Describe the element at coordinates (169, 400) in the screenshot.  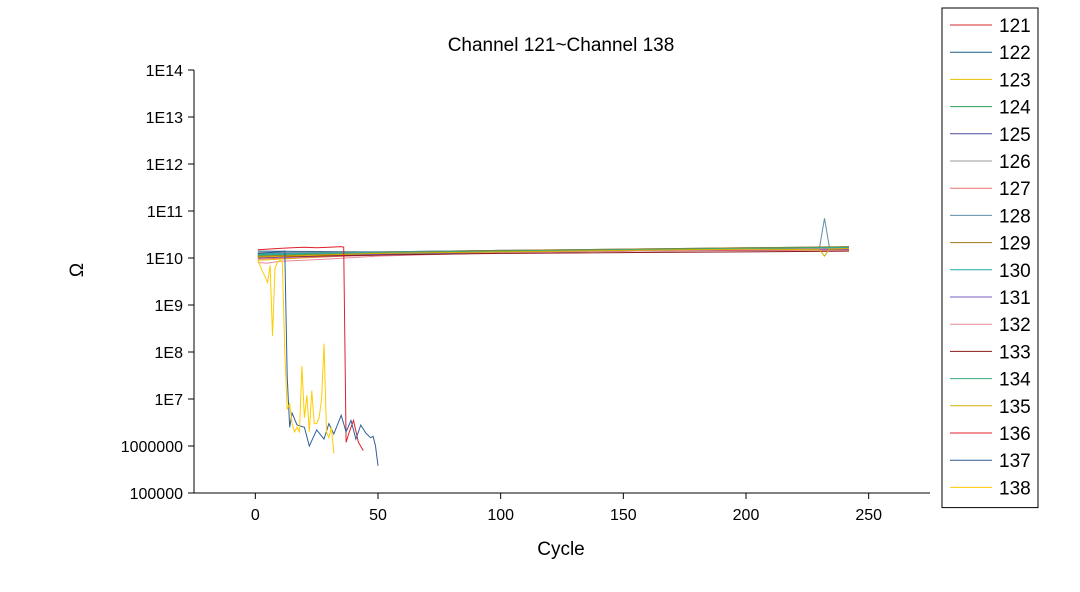
I see `y-tick-label: 1E7` at that location.